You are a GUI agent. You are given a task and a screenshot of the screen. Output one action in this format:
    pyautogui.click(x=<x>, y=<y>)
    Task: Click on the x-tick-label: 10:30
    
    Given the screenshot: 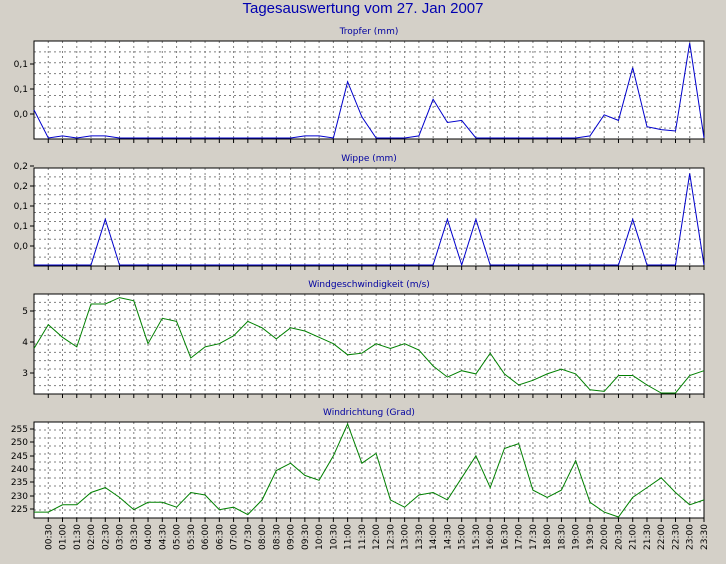 What is the action you would take?
    pyautogui.click(x=334, y=537)
    